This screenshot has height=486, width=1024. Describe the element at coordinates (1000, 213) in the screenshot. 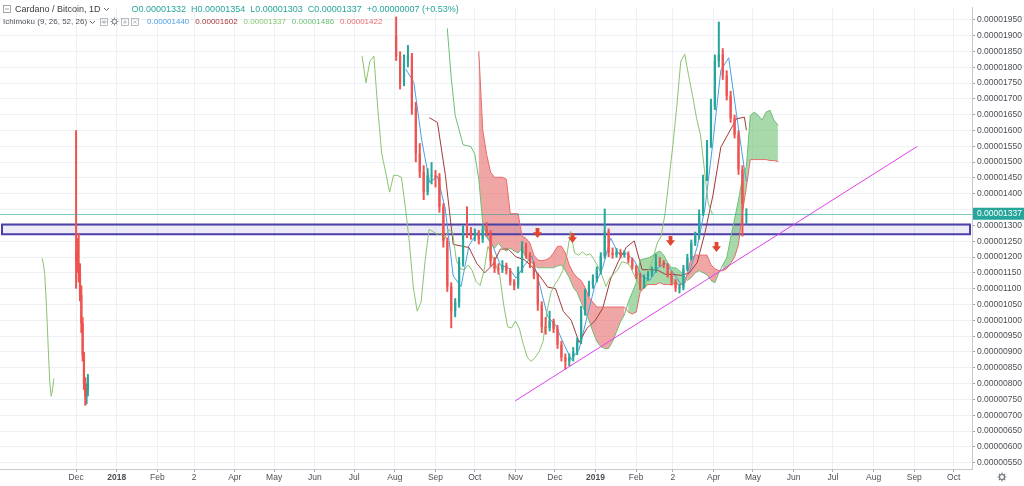

I see `ref-line-label: 0.00001337` at that location.